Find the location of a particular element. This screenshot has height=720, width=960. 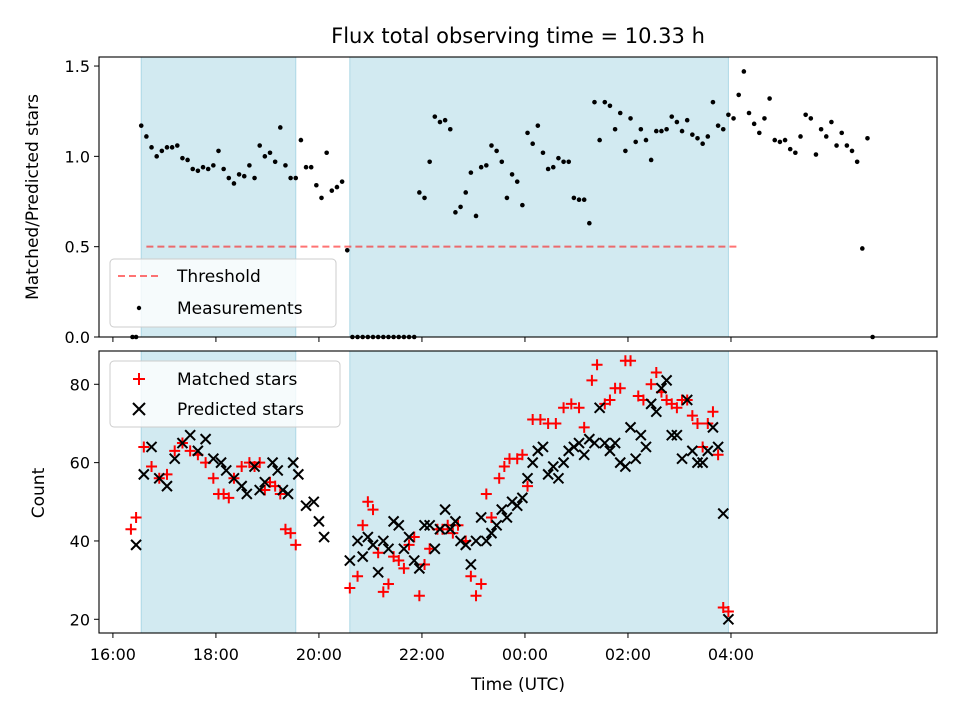

x-tick-label: 00:00 is located at coordinates (525, 654).